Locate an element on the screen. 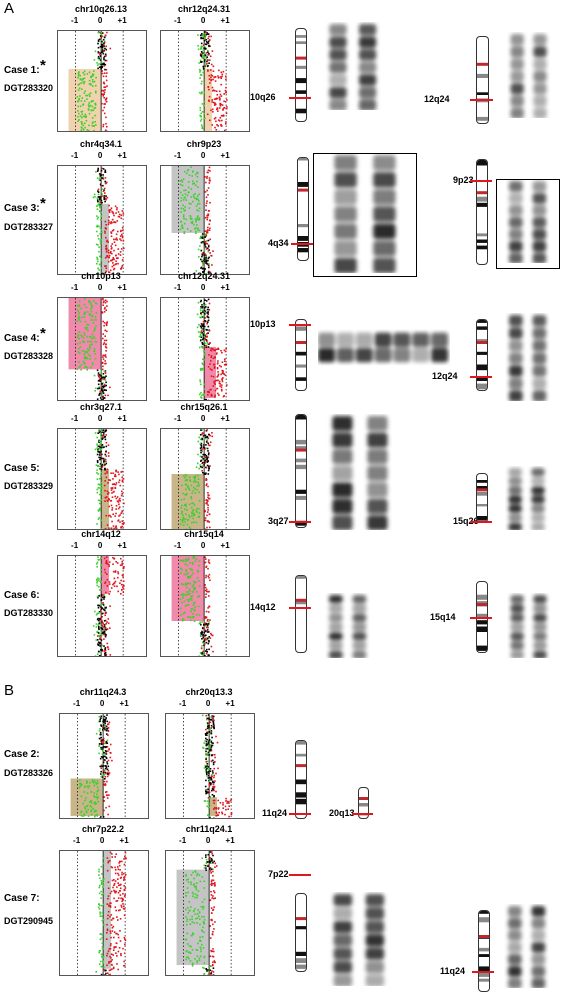 Image resolution: width=562 pixels, height=992 pixels. plot-title: chr15q26.1 is located at coordinates (203, 407).